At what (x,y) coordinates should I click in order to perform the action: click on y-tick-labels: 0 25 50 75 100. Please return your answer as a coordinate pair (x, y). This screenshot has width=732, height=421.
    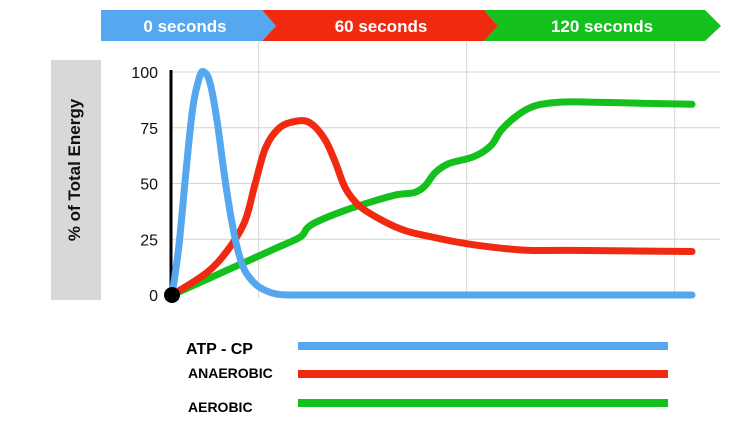
    Looking at the image, I should click on (144, 185).